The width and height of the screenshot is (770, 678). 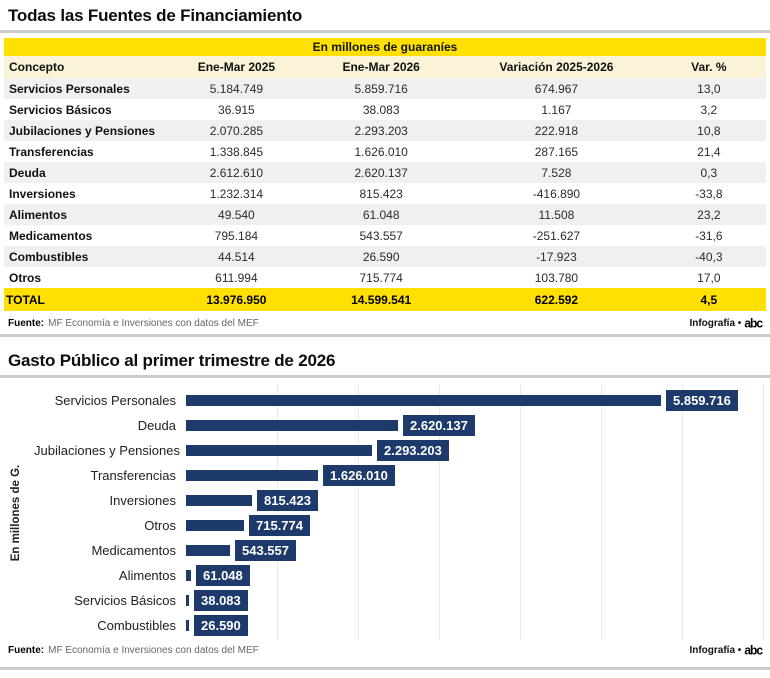 What do you see at coordinates (413, 450) in the screenshot?
I see `bar-value-label: 2.293.203` at bounding box center [413, 450].